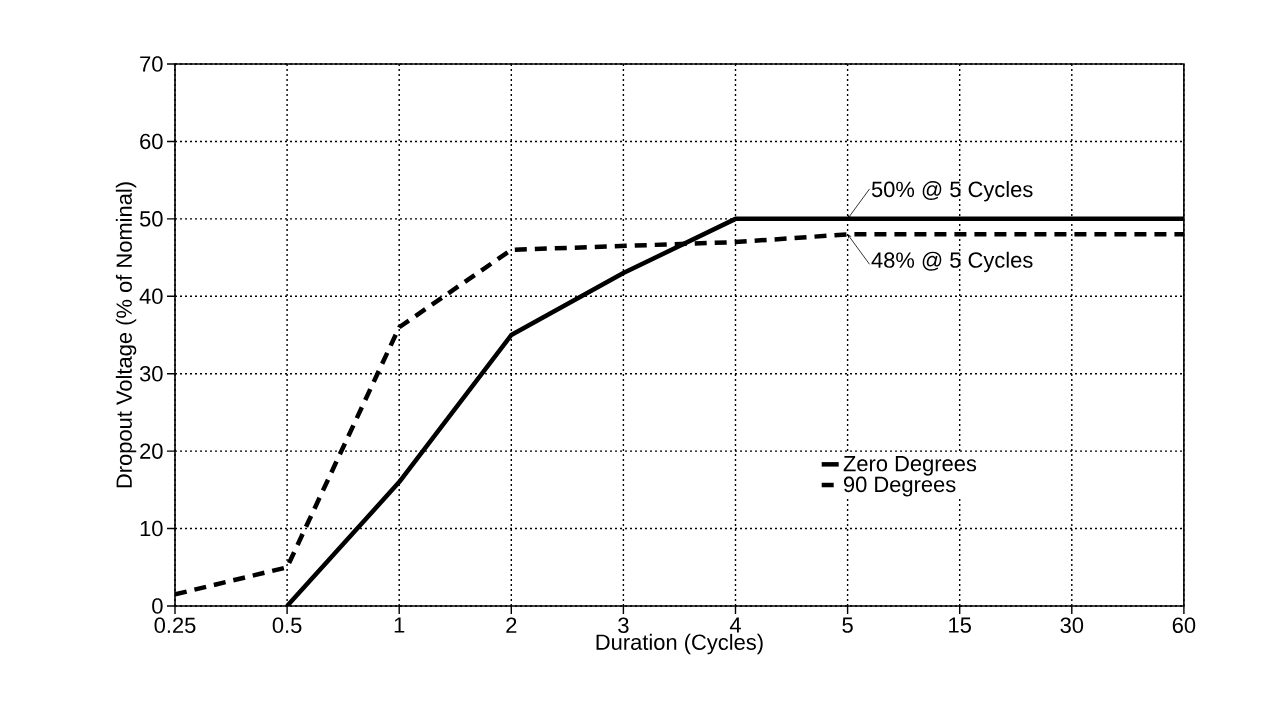 This screenshot has height=725, width=1280. What do you see at coordinates (151, 64) in the screenshot?
I see `y-tick-label: 70` at bounding box center [151, 64].